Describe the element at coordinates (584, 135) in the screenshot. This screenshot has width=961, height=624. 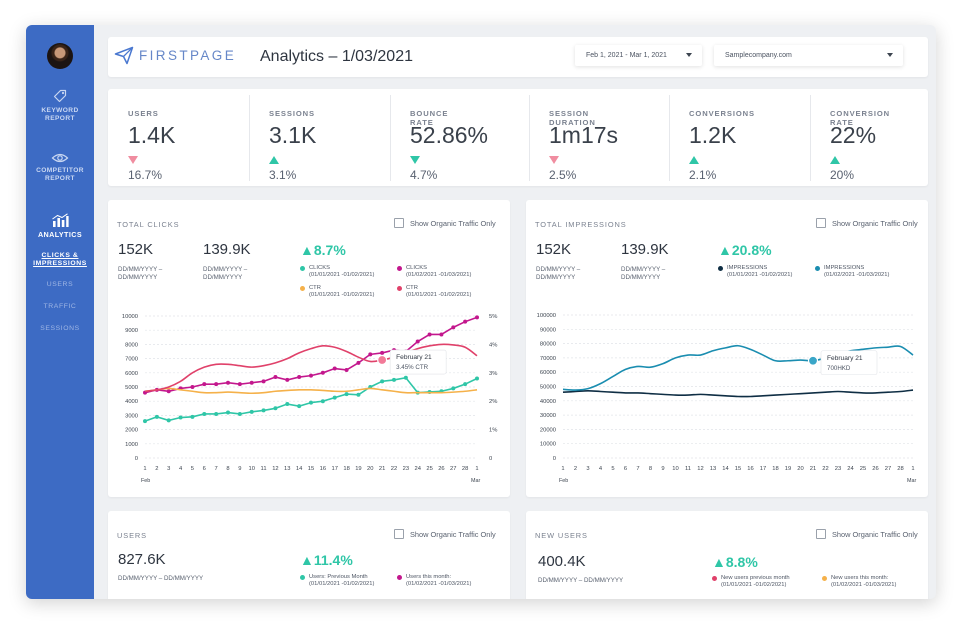
I see `kpi-value: 1m17s` at that location.